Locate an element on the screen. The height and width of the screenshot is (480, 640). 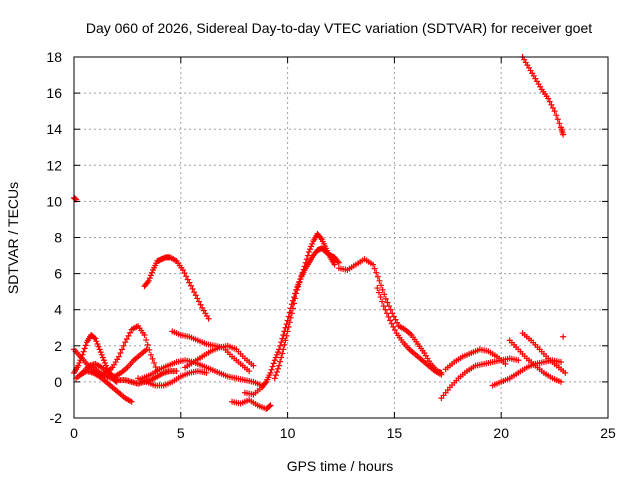
x-tick-label: 5 is located at coordinates (181, 433).